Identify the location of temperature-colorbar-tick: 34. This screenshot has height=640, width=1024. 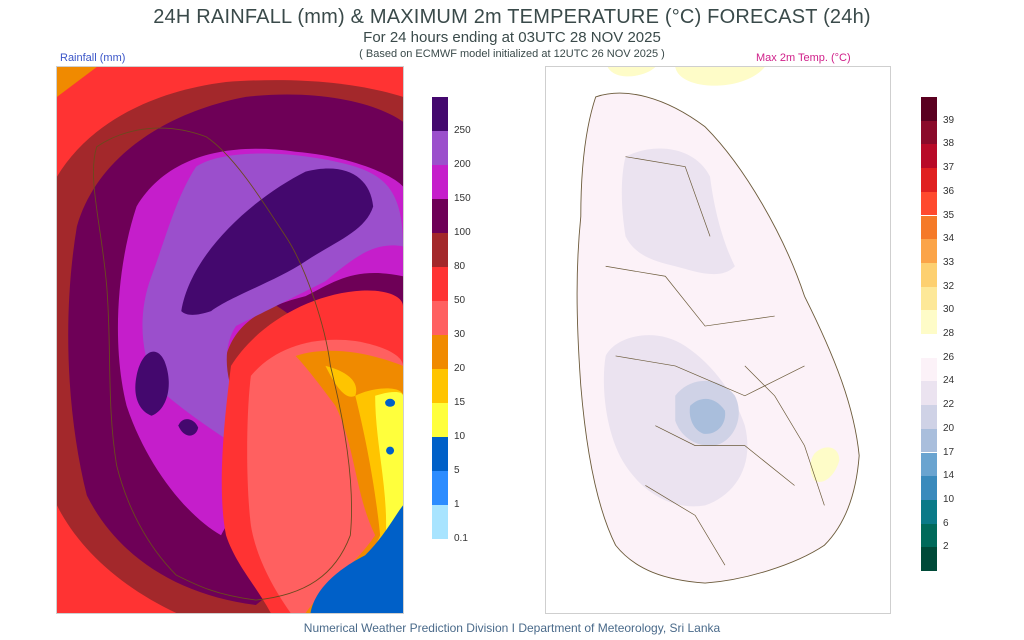
(949, 239).